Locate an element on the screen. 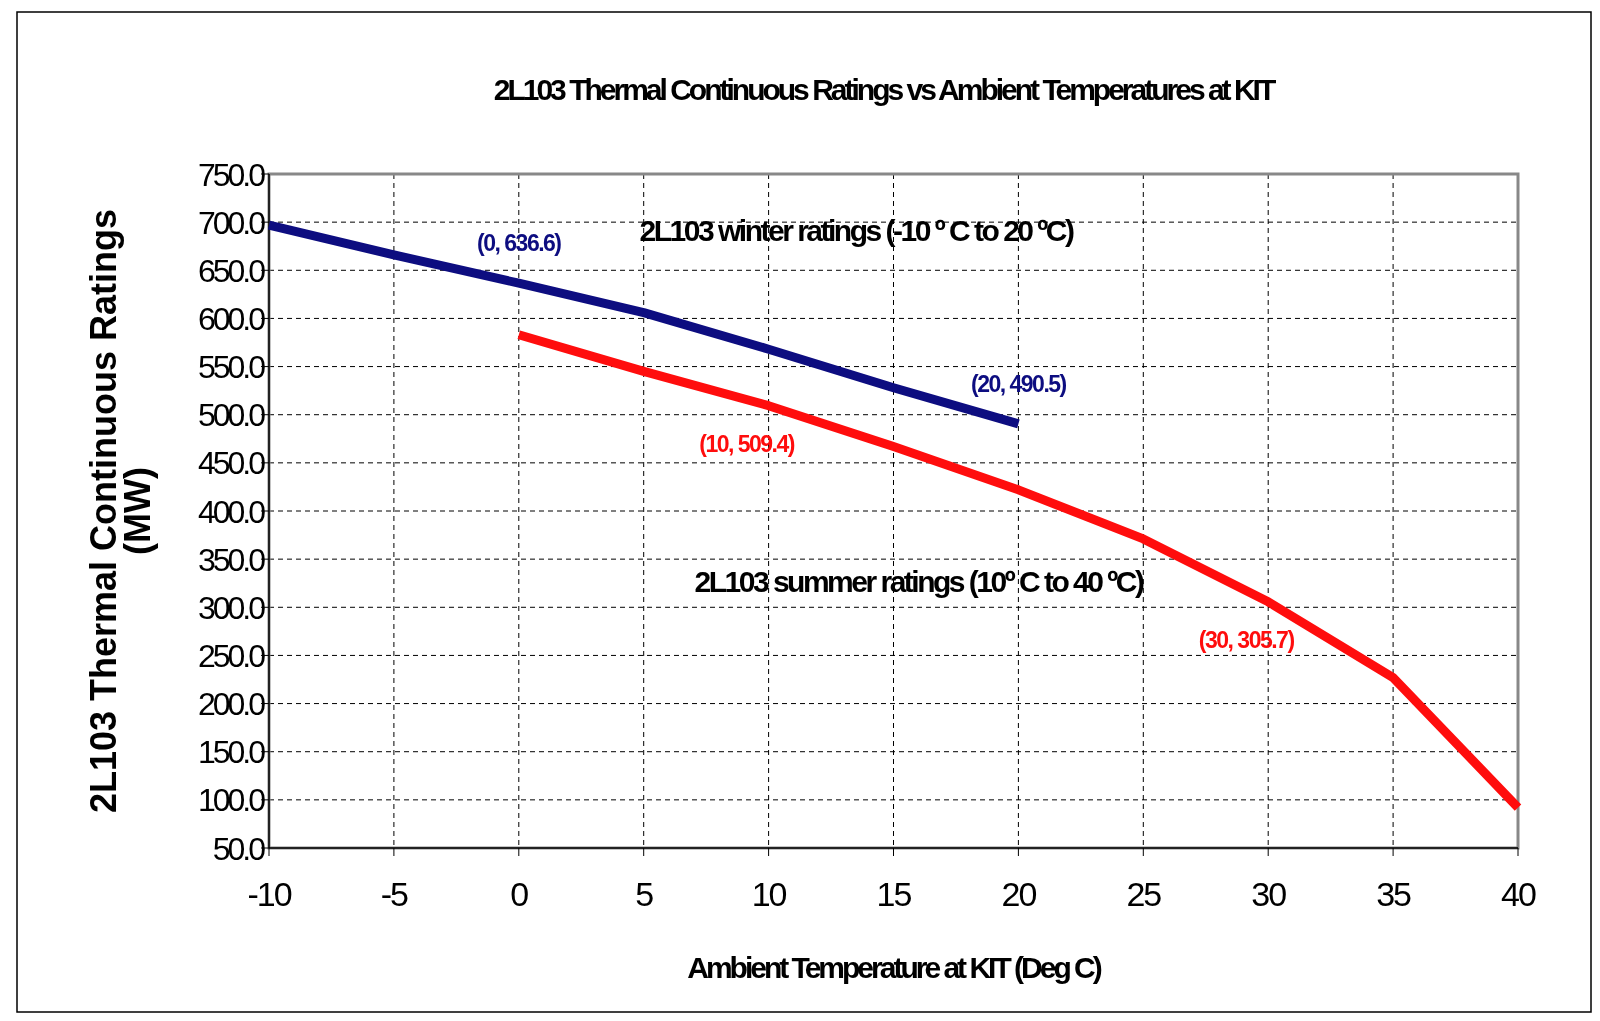 This screenshot has height=1021, width=1600. y-tick-label: 100.0 is located at coordinates (231, 800).